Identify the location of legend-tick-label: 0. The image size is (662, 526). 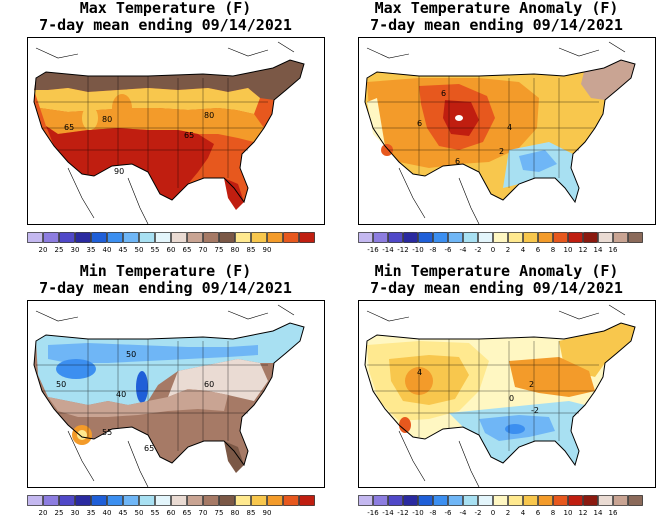
(493, 250).